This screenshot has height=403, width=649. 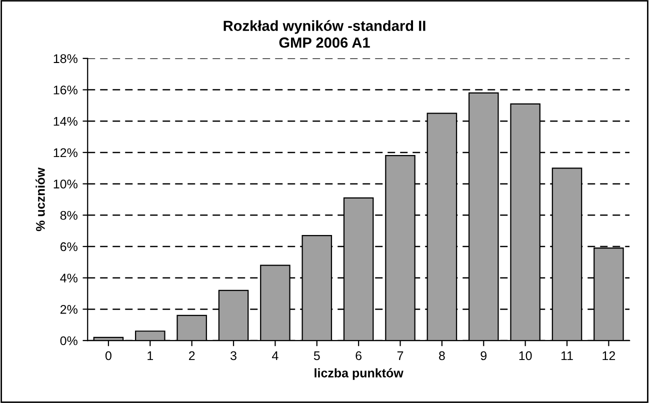 I want to click on x-tick-label: 2, so click(x=191, y=355).